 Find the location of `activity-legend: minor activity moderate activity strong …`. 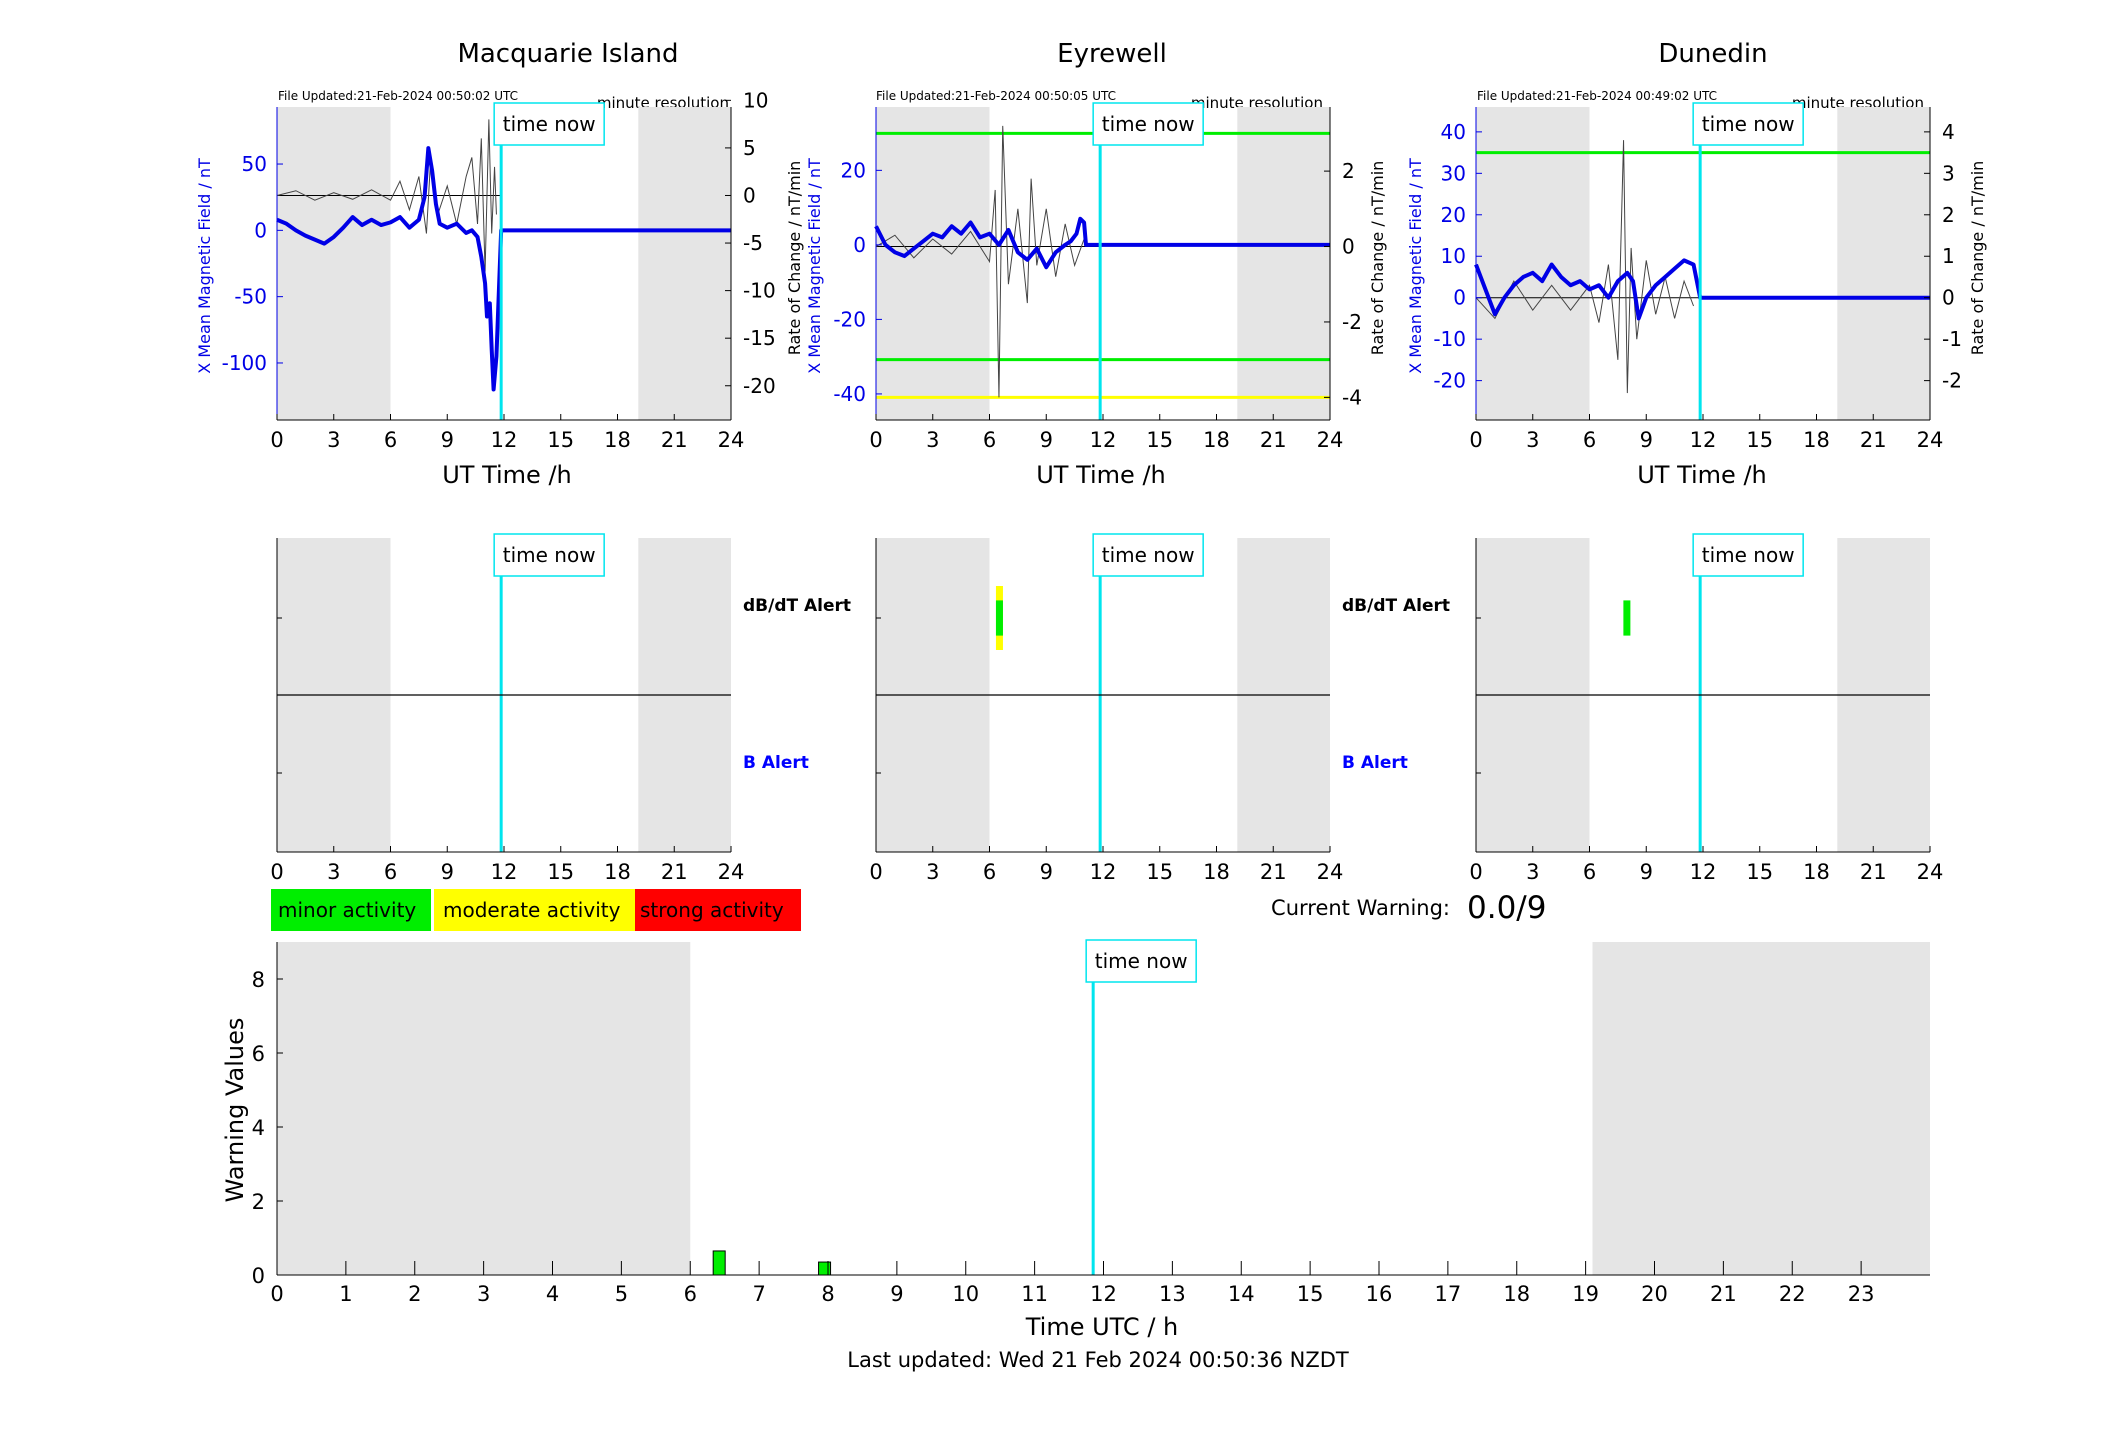

activity-legend: minor activity moderate activity strong … is located at coordinates (536, 910).